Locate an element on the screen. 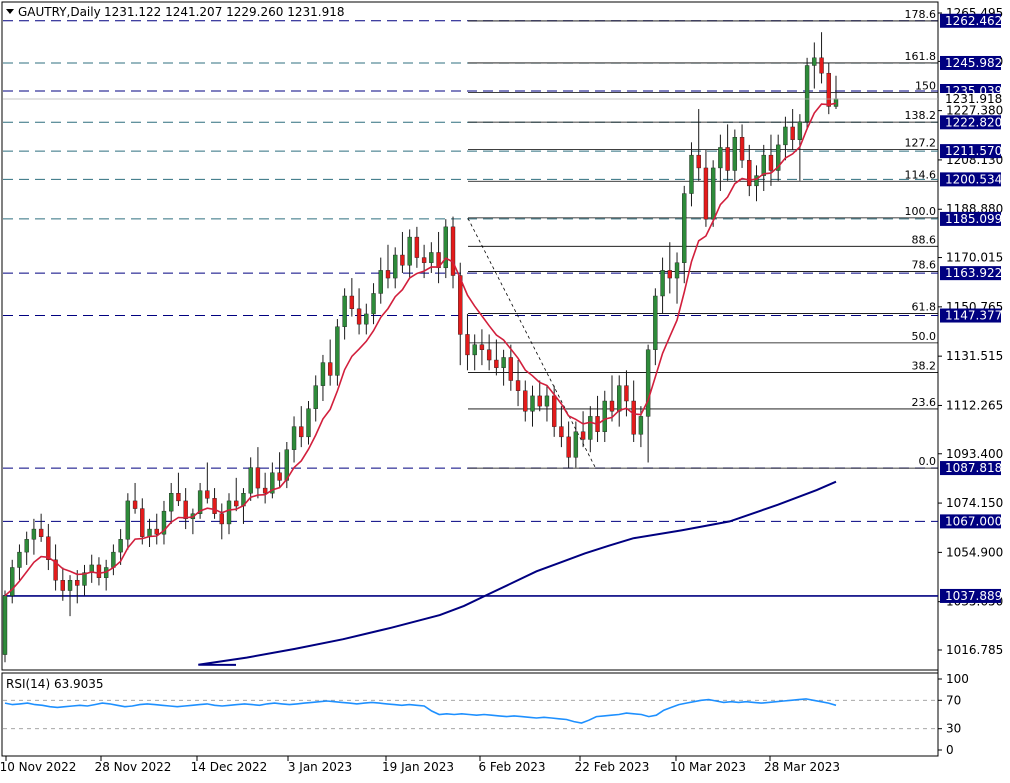  current-price-label: 1231.918 is located at coordinates (973, 99).